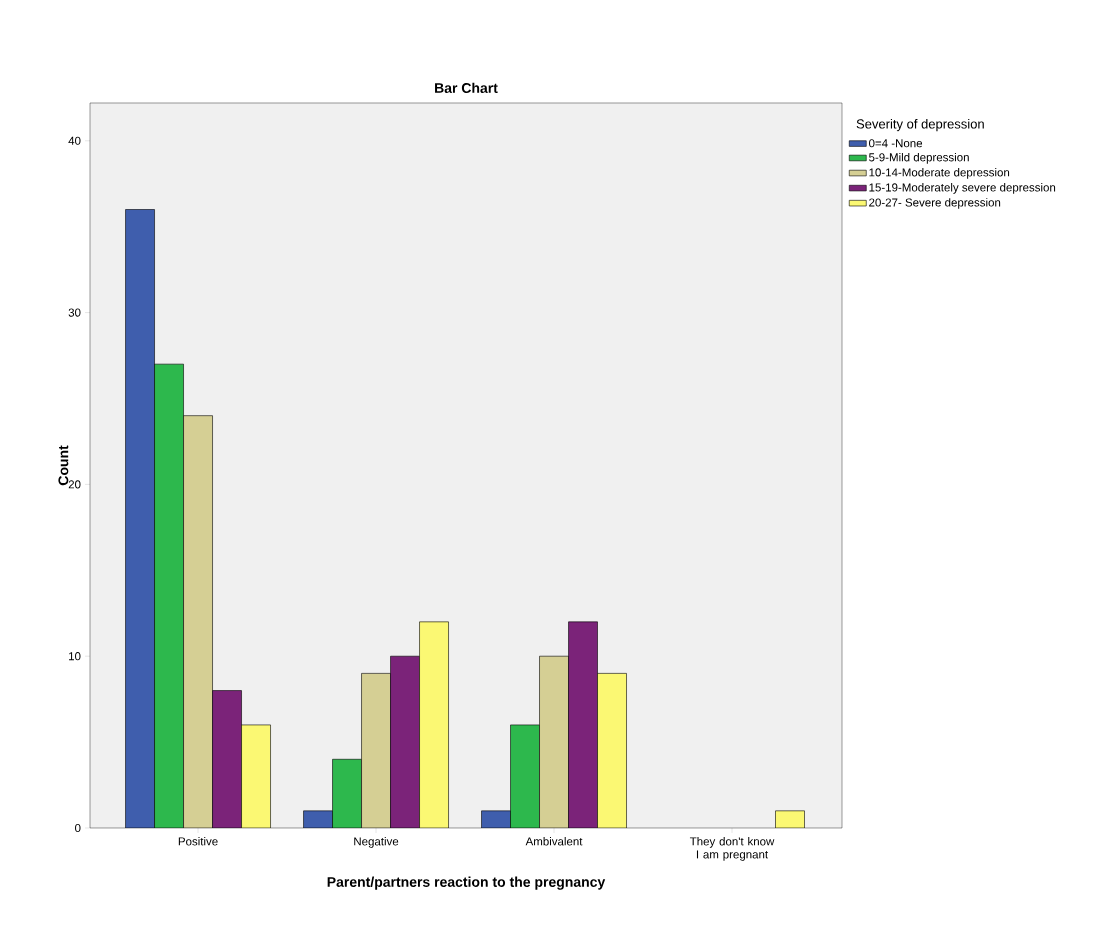 The image size is (1116, 931). Describe the element at coordinates (896, 143) in the screenshot. I see `legend-label: 0=4 -None` at that location.